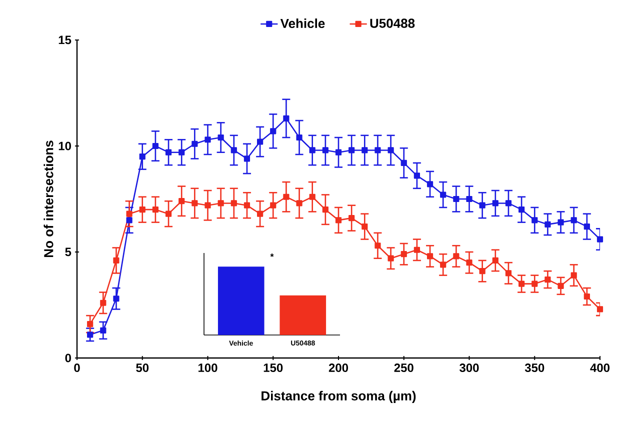 This screenshot has width=619, height=443. I want to click on legend-label: Vehicle, so click(302, 23).